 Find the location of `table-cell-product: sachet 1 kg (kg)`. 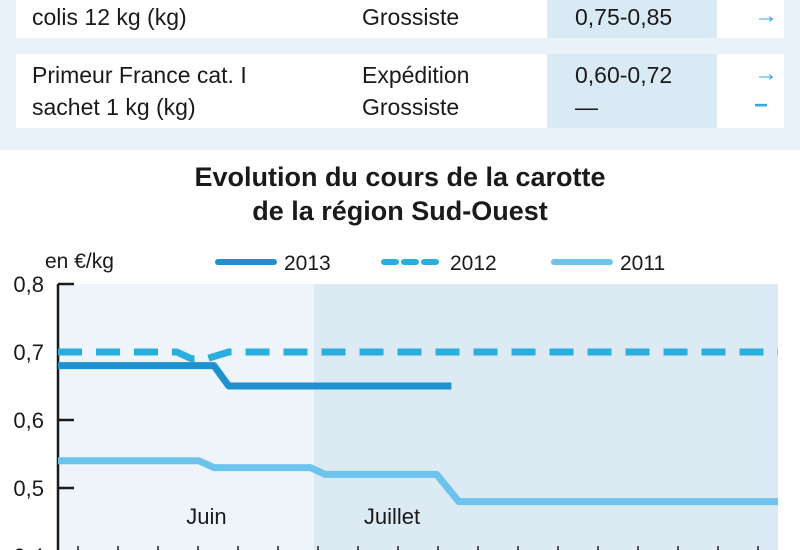

table-cell-product: sachet 1 kg (kg) is located at coordinates (114, 107).